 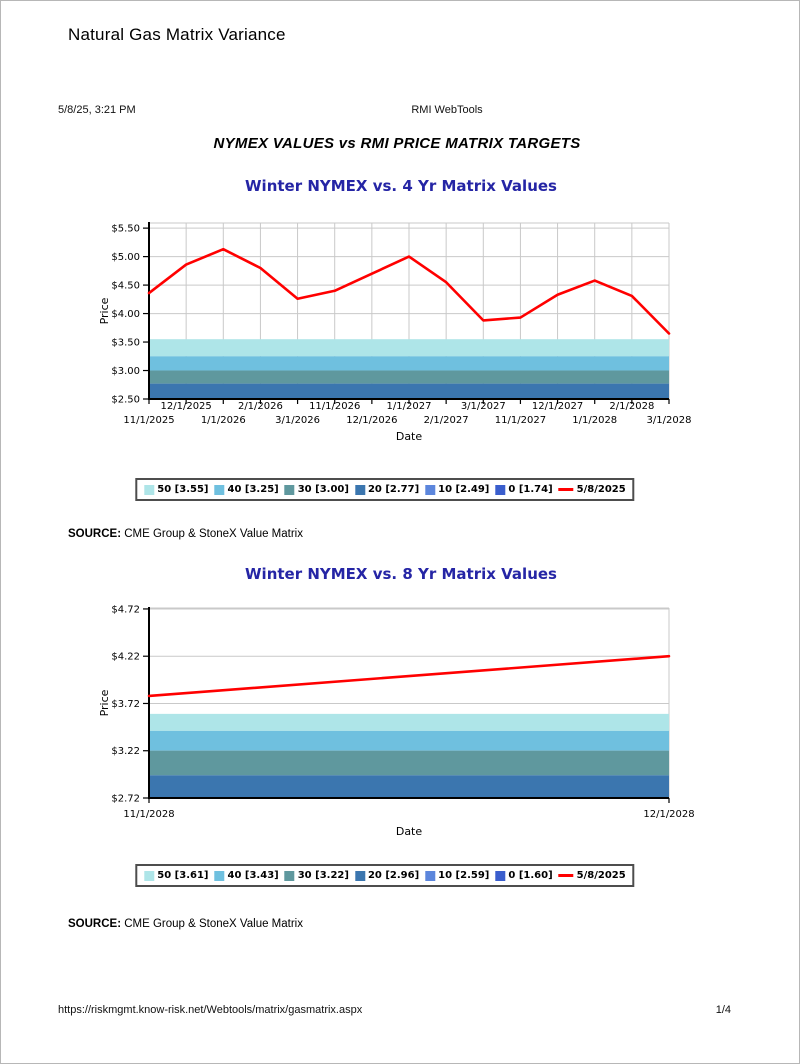 I want to click on y-tick-label: $3.22, so click(x=125, y=751).